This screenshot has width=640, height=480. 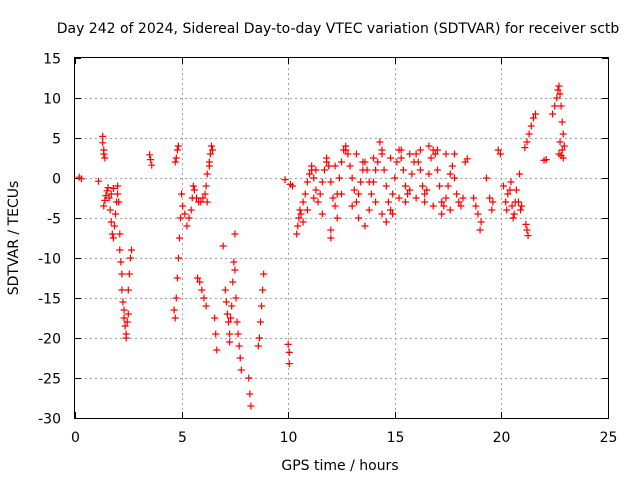 What do you see at coordinates (182, 438) in the screenshot?
I see `x-tick-label: 5` at bounding box center [182, 438].